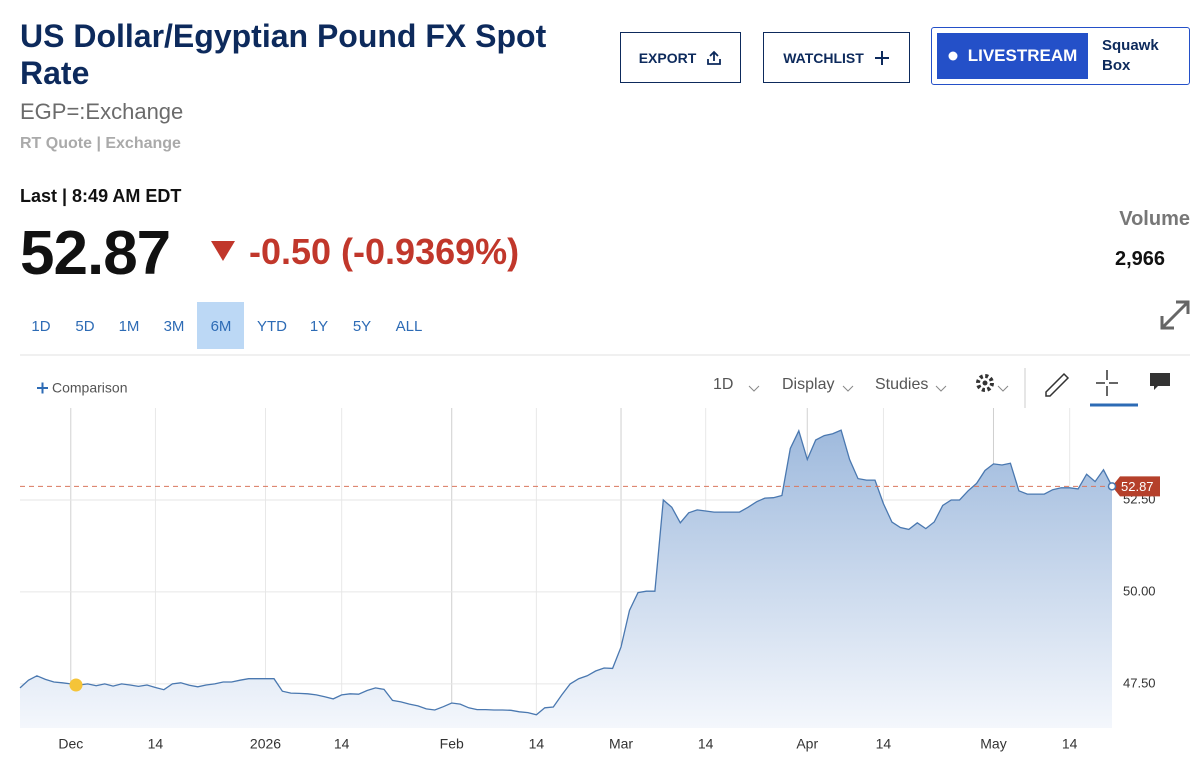  What do you see at coordinates (1175, 315) in the screenshot?
I see `expand-icon` at bounding box center [1175, 315].